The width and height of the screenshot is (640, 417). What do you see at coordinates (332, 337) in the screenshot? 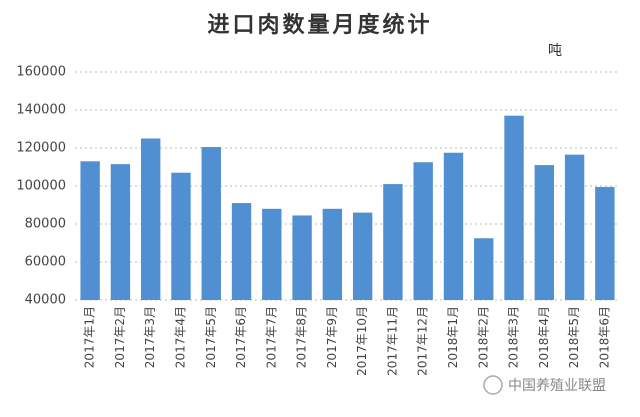
I see `x-tick-label: 2017年9月` at bounding box center [332, 337].